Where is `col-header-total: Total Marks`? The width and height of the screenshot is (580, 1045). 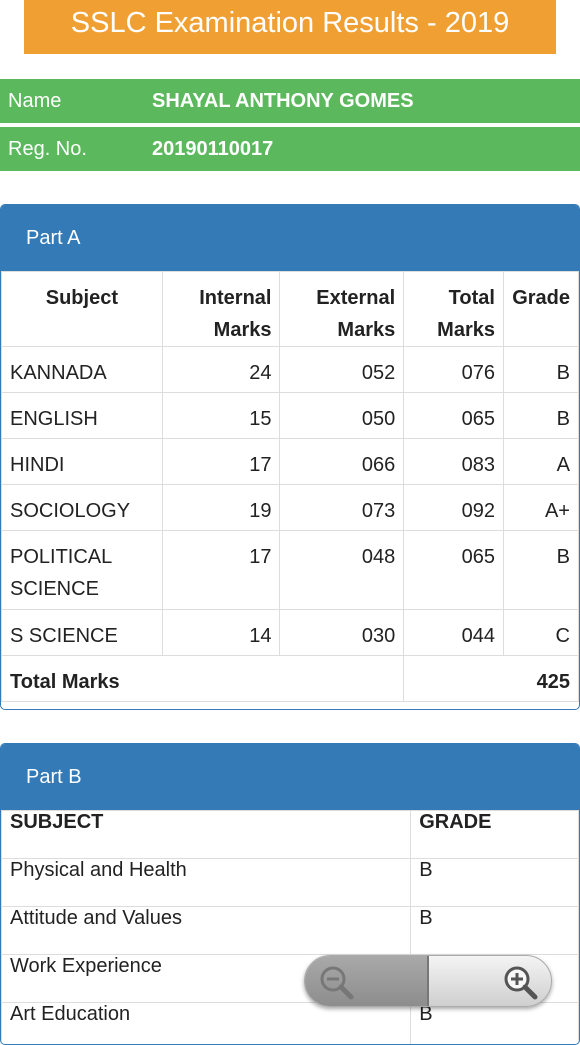
col-header-total: Total Marks is located at coordinates (454, 309).